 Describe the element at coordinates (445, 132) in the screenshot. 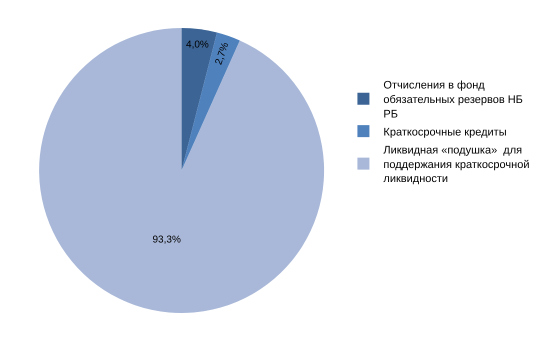

I see `legend-label: Краткосрочные кредиты` at that location.